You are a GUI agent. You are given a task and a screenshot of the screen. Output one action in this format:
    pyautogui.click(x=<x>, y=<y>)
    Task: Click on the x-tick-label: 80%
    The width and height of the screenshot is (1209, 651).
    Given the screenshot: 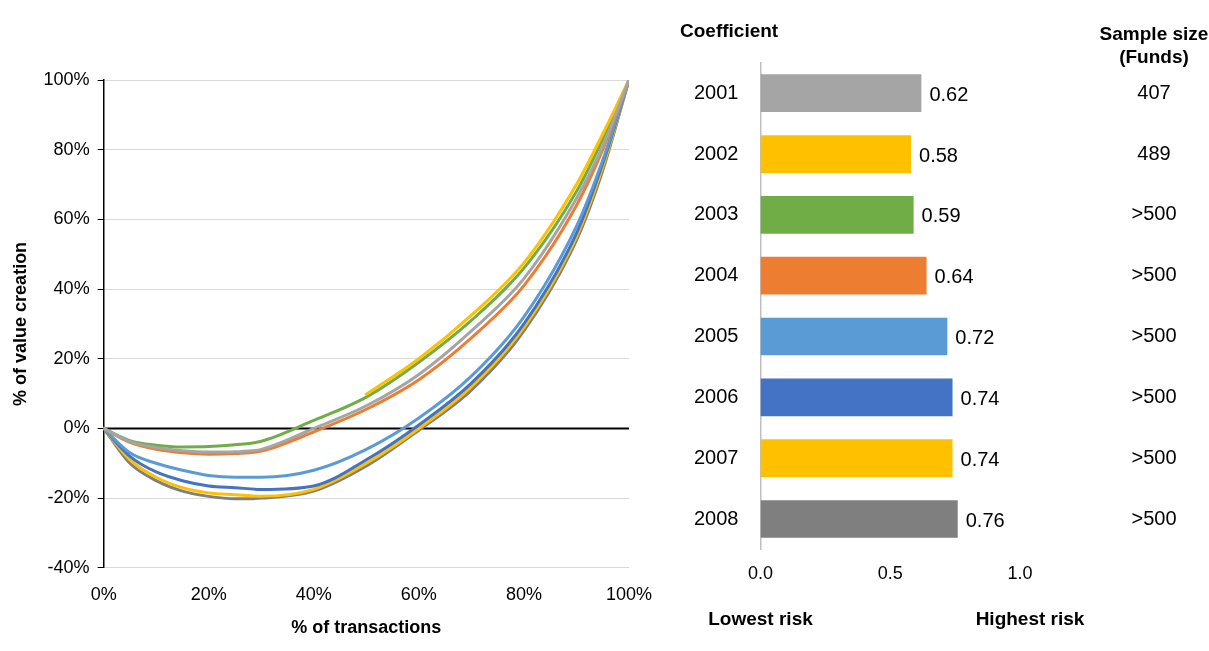 What is the action you would take?
    pyautogui.click(x=523, y=593)
    